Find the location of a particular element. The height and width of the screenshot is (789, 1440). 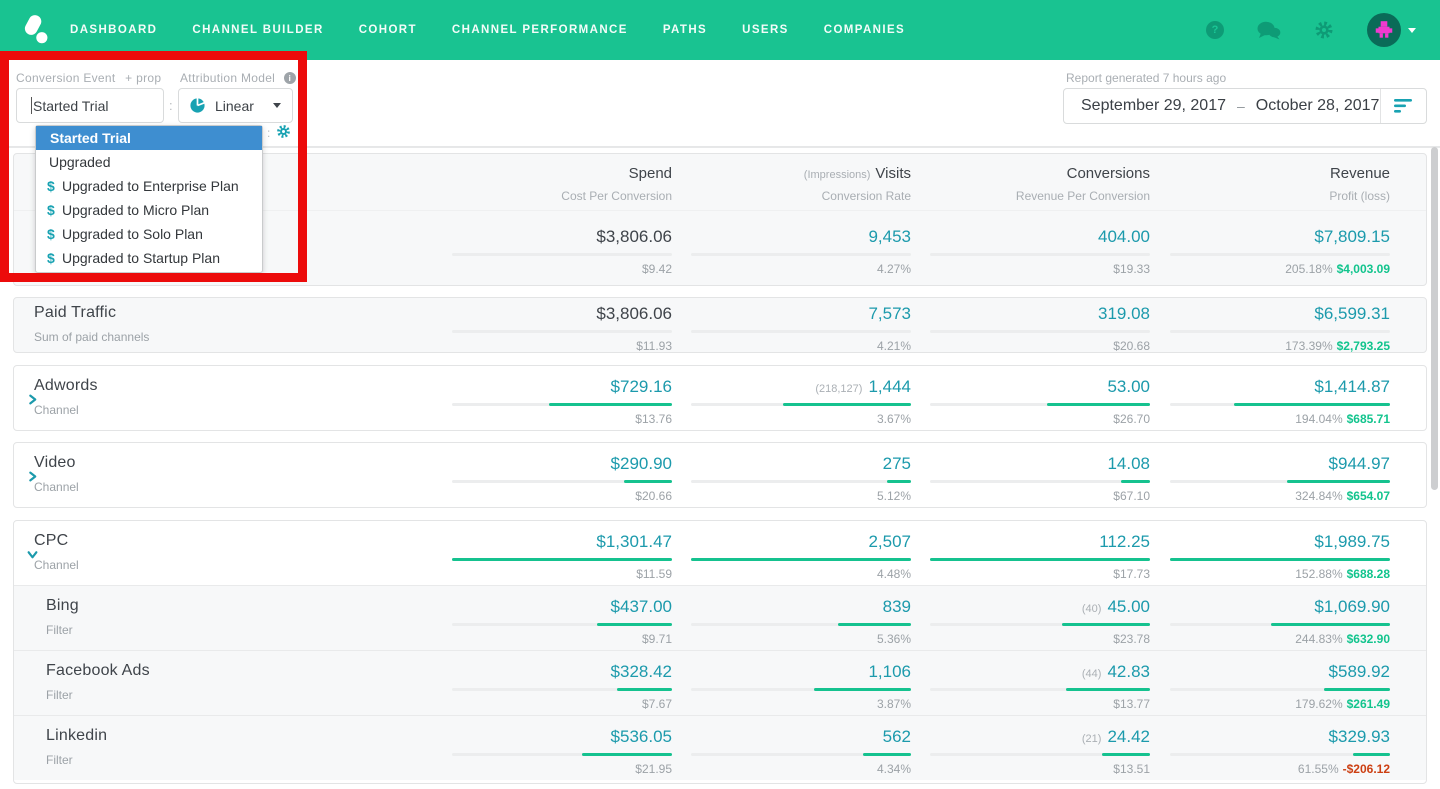

dropdown-item-upgraded-to-enterprise-plan: $ Upgraded to Enterprise Plan is located at coordinates (149, 186).